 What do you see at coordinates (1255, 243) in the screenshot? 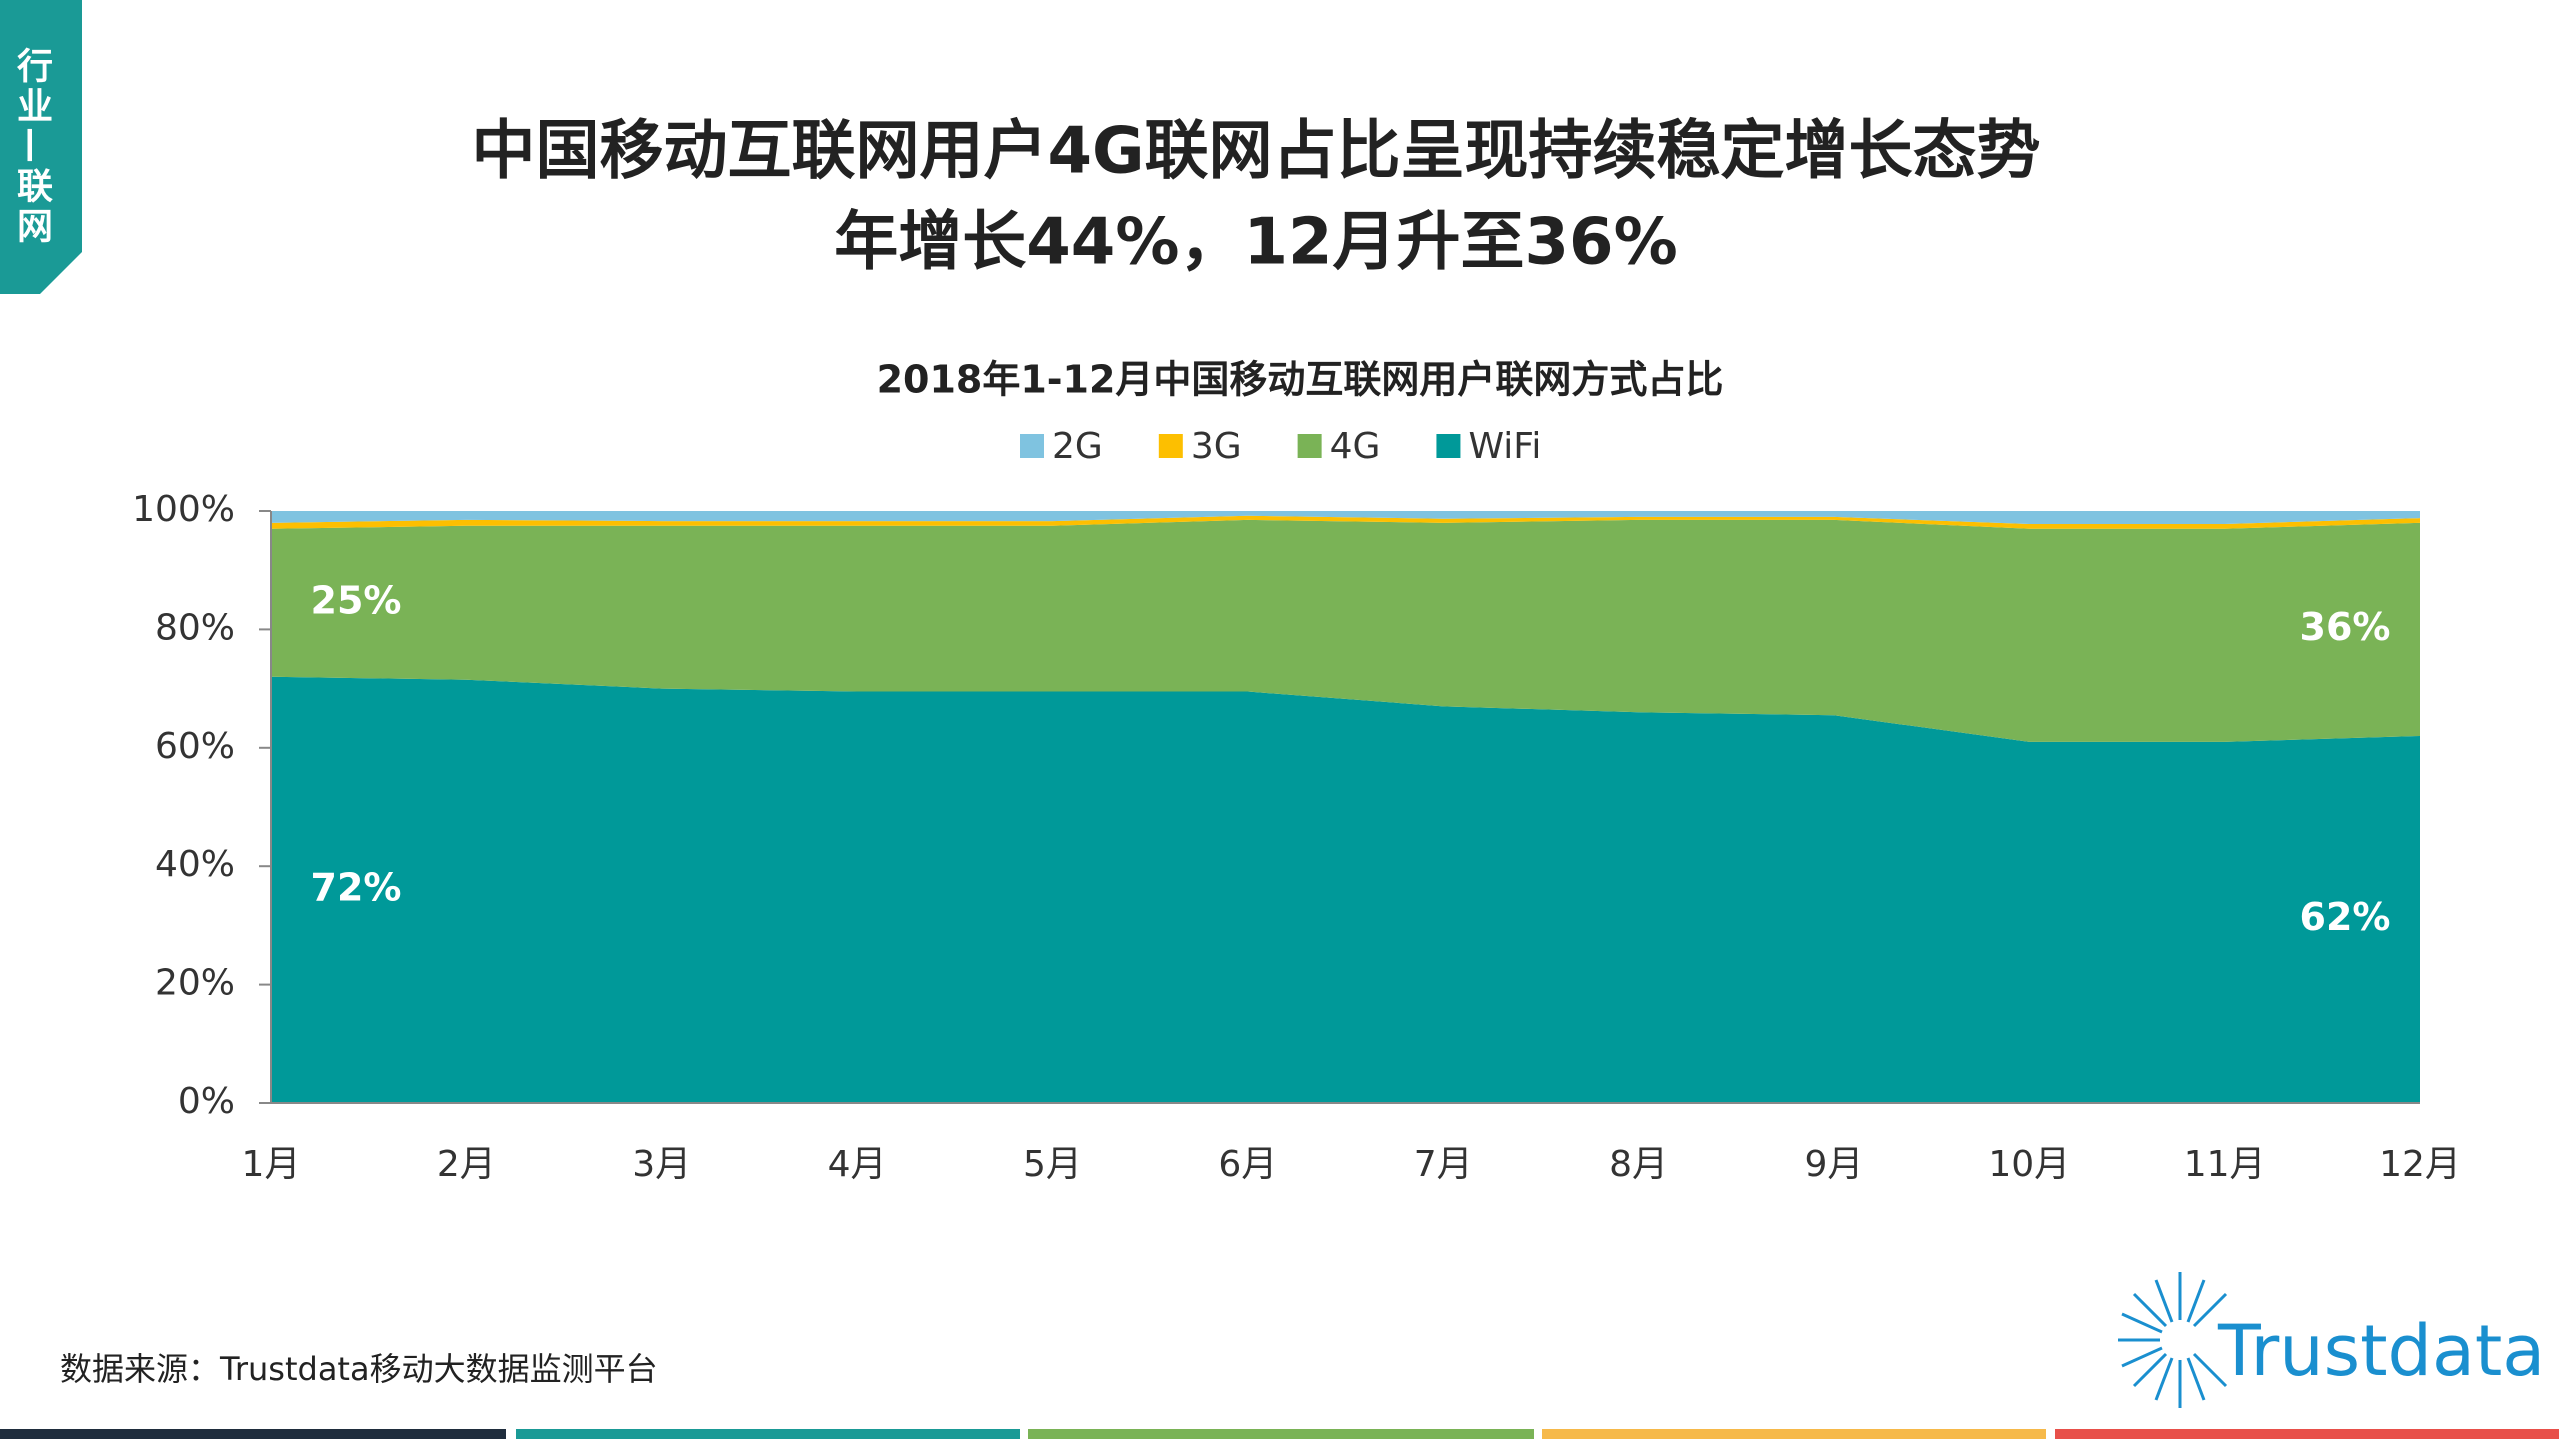
I see `page-subtitle: 年增长44%，12月升至36%` at bounding box center [1255, 243].